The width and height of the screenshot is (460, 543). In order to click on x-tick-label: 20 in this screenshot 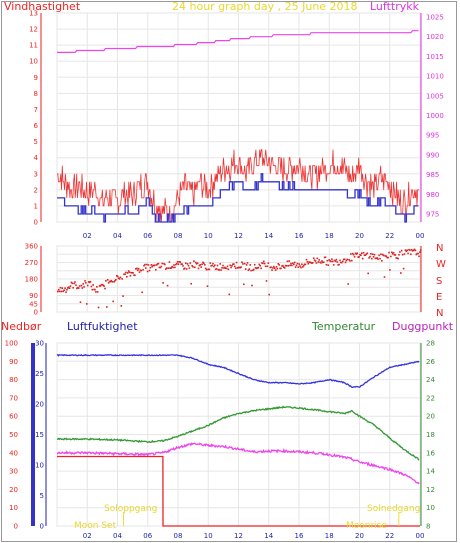, I will do `click(359, 236)`.